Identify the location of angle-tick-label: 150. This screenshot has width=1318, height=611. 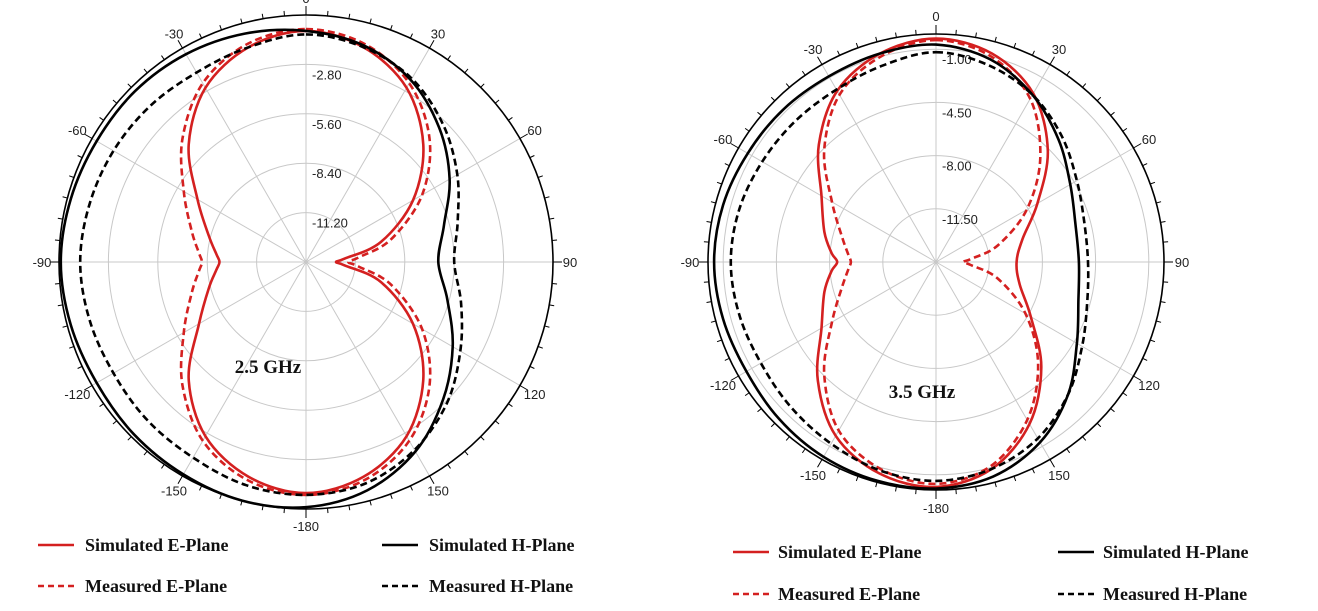
(1059, 475).